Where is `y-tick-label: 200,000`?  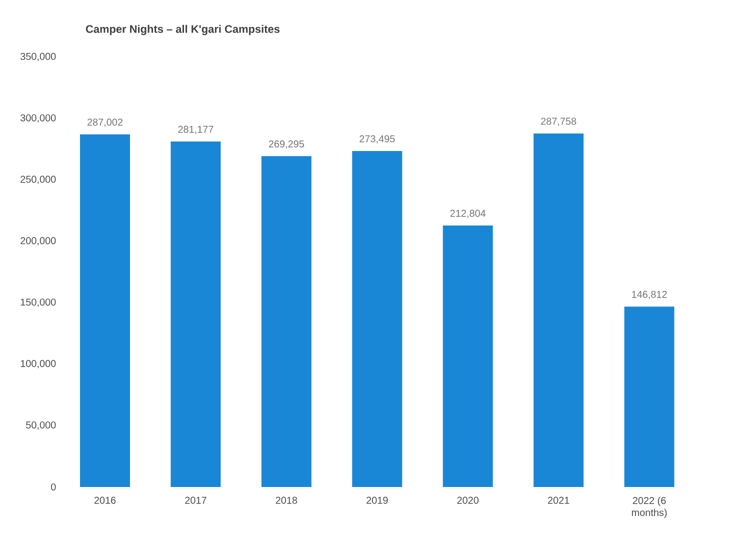
y-tick-label: 200,000 is located at coordinates (38, 241).